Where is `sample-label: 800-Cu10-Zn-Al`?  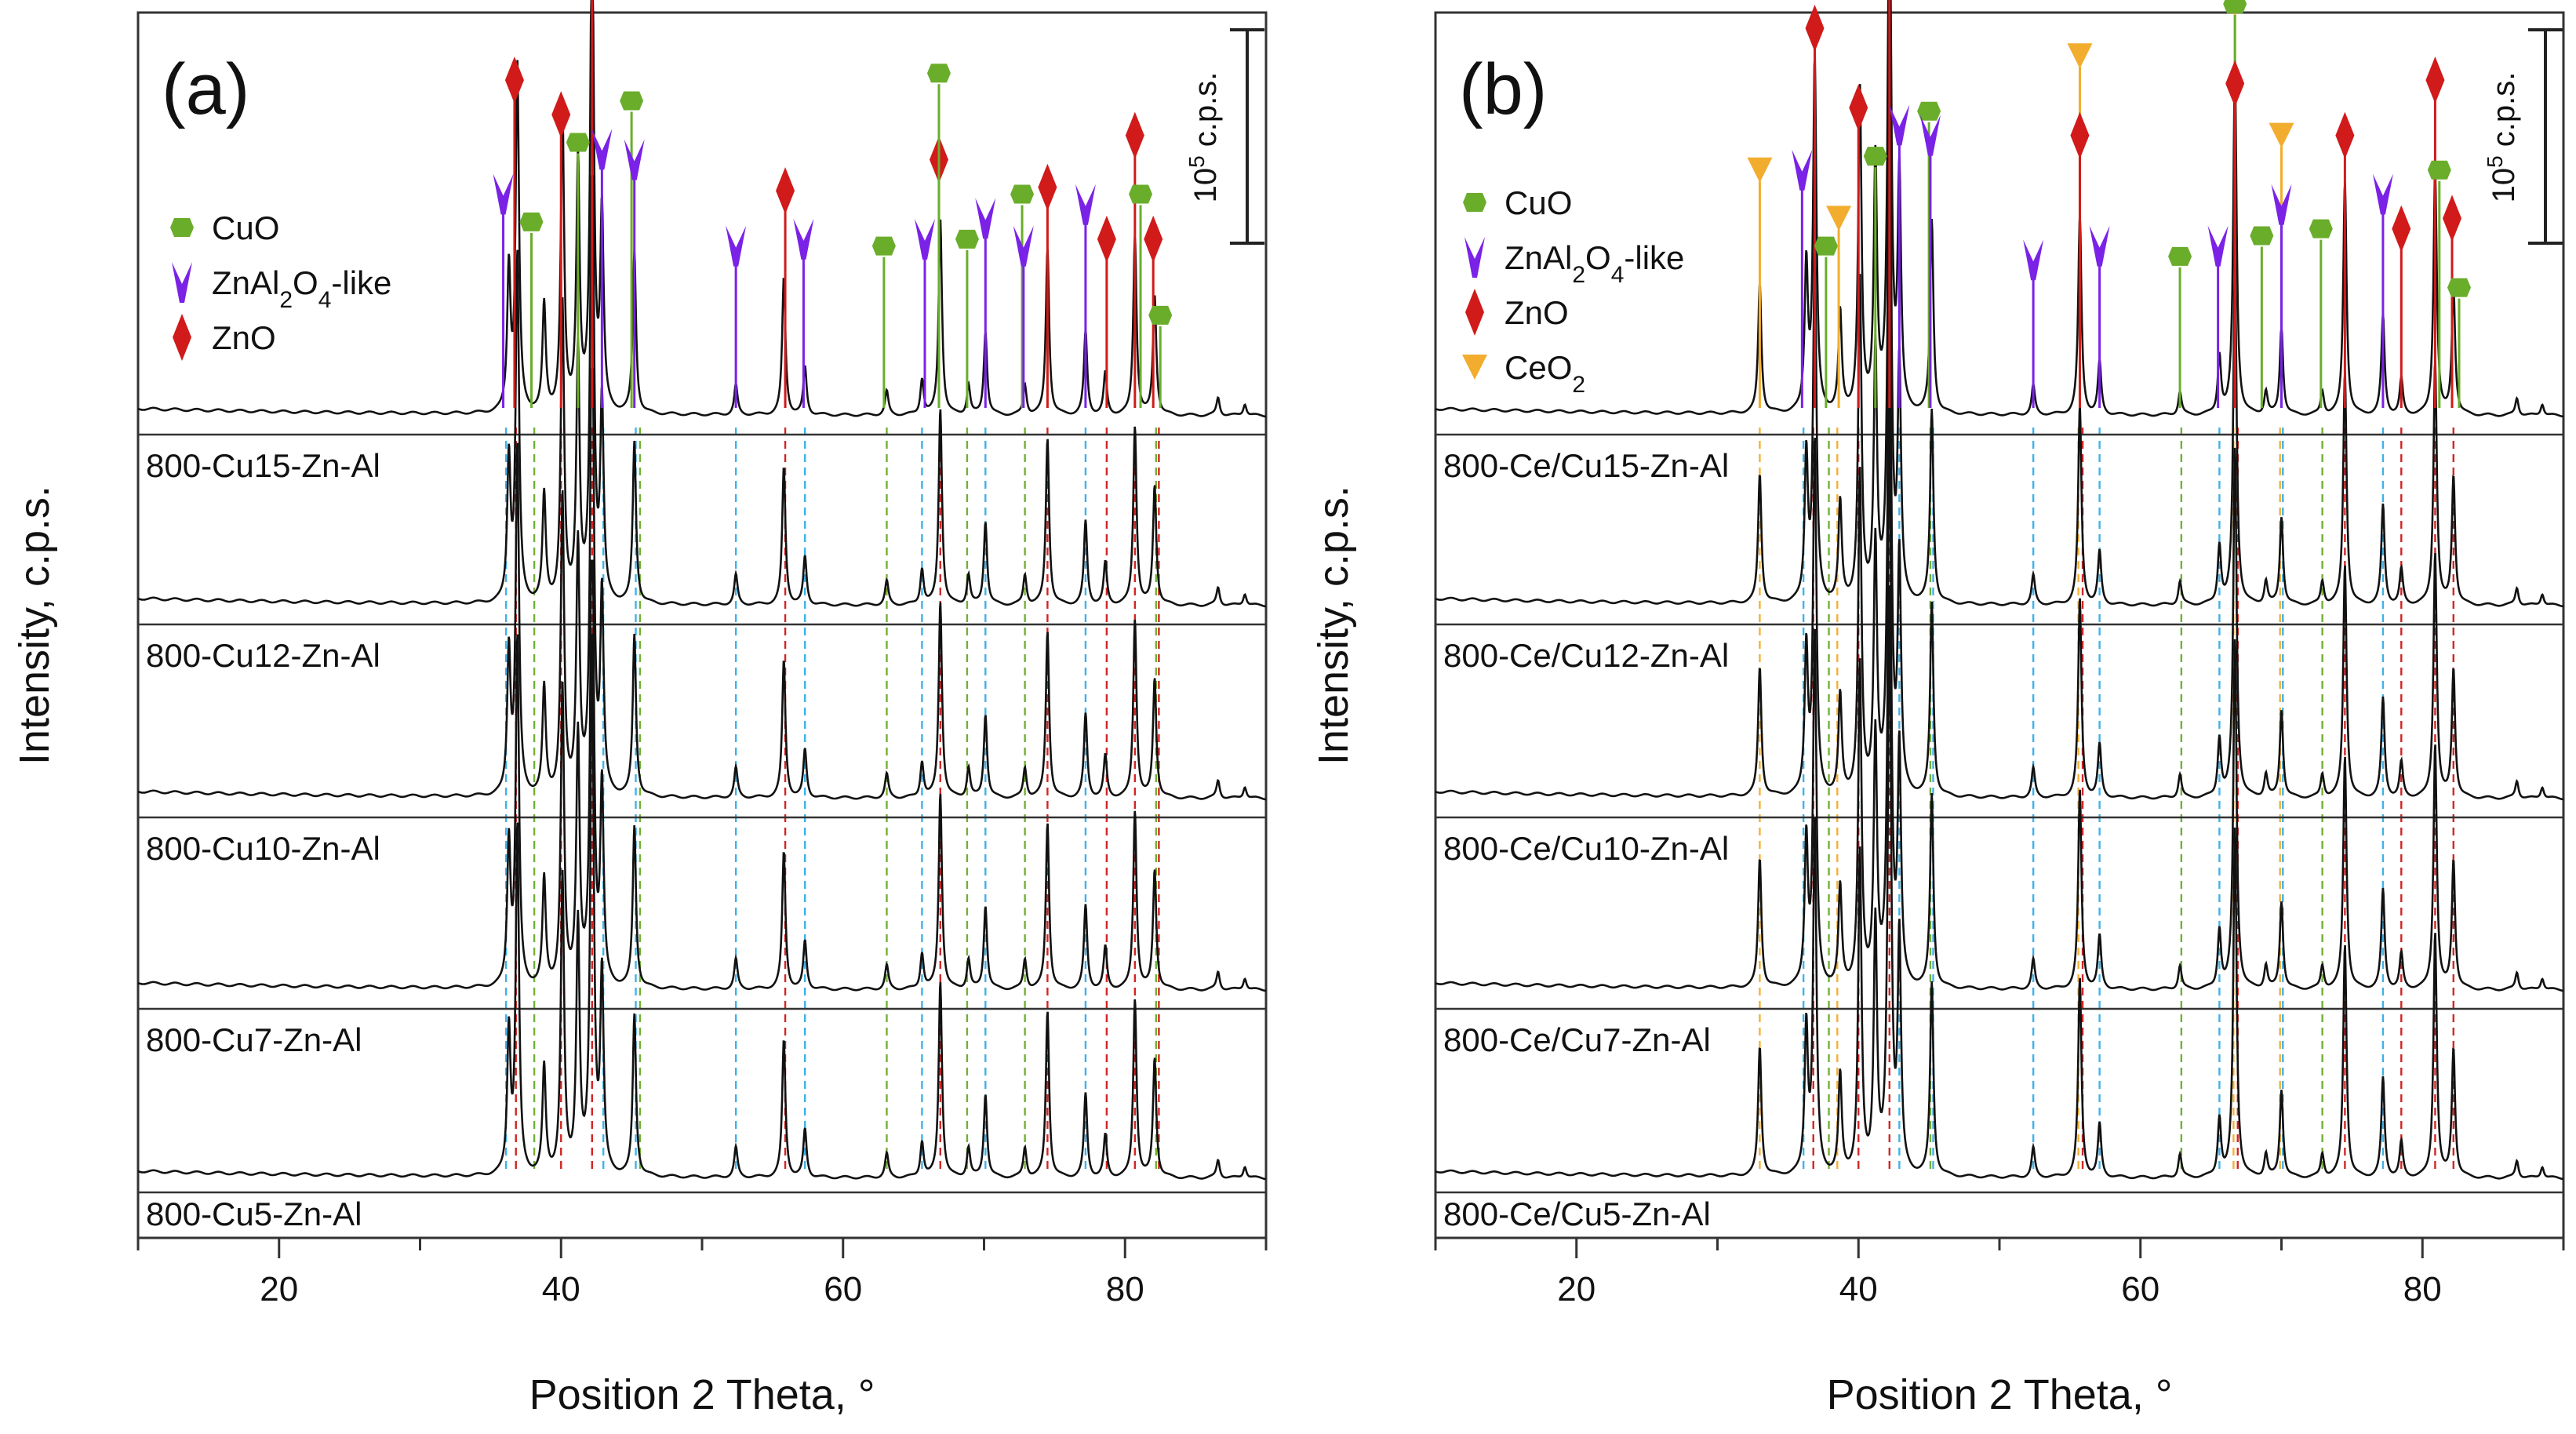 sample-label: 800-Cu10-Zn-Al is located at coordinates (263, 849).